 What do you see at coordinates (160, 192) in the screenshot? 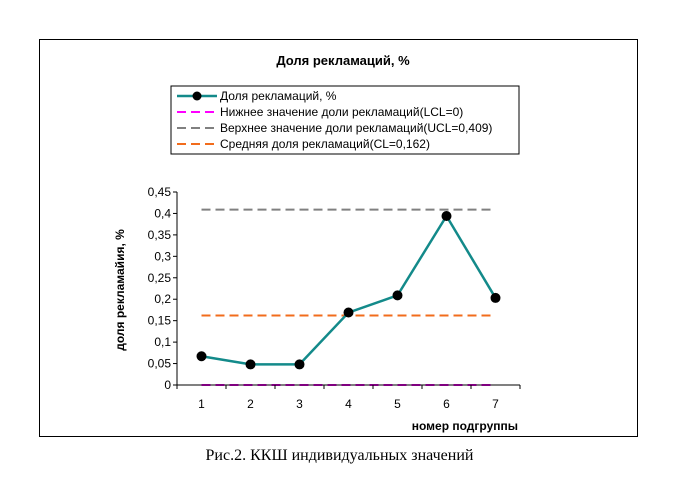
I see `y-tick-label: 0,45` at bounding box center [160, 192].